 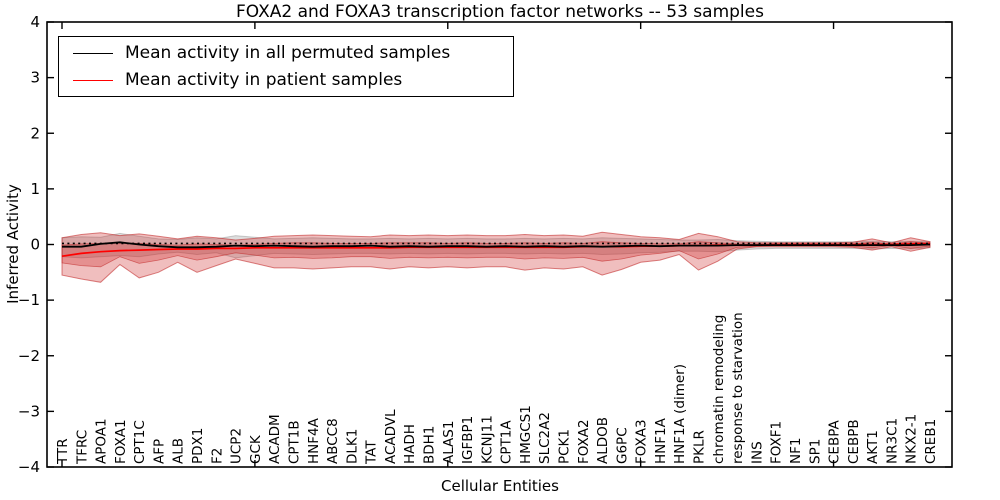 What do you see at coordinates (680, 414) in the screenshot?
I see `x-tick-label: HNF1A (dimer)` at bounding box center [680, 414].